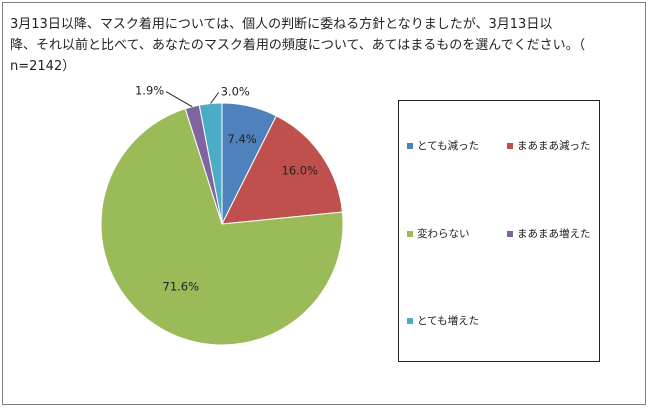  I want to click on legend-item-totemo-fueta: とても増えた, so click(443, 320).